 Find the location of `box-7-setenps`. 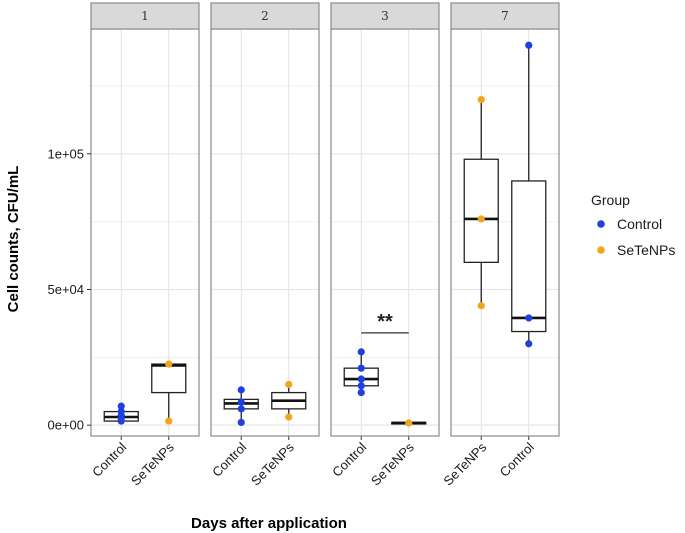

box-7-setenps is located at coordinates (481, 202).